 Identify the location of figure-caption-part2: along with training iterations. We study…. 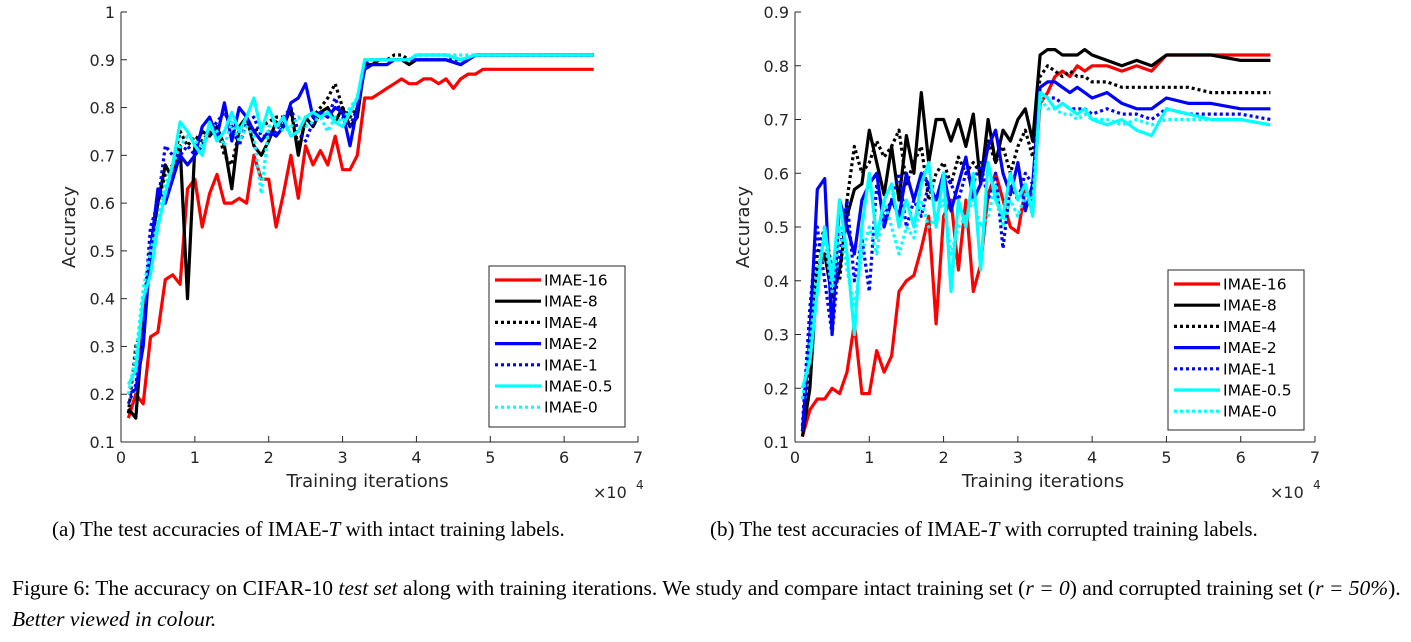
(711, 588).